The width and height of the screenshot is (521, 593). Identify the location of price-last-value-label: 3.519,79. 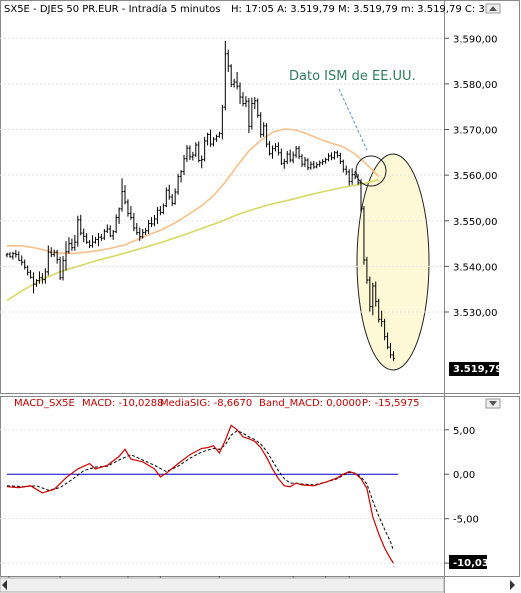
(477, 369).